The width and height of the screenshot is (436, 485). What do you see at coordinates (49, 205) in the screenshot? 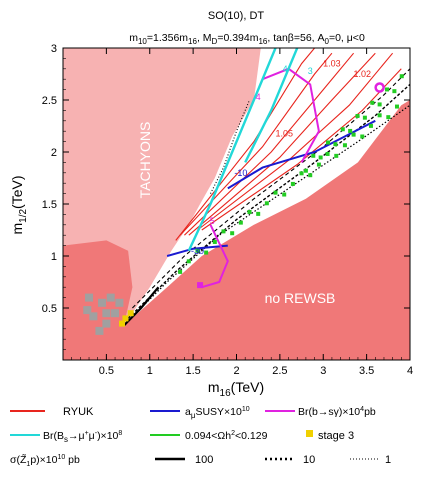
I see `y-tick-label-2: 1.5` at bounding box center [49, 205].